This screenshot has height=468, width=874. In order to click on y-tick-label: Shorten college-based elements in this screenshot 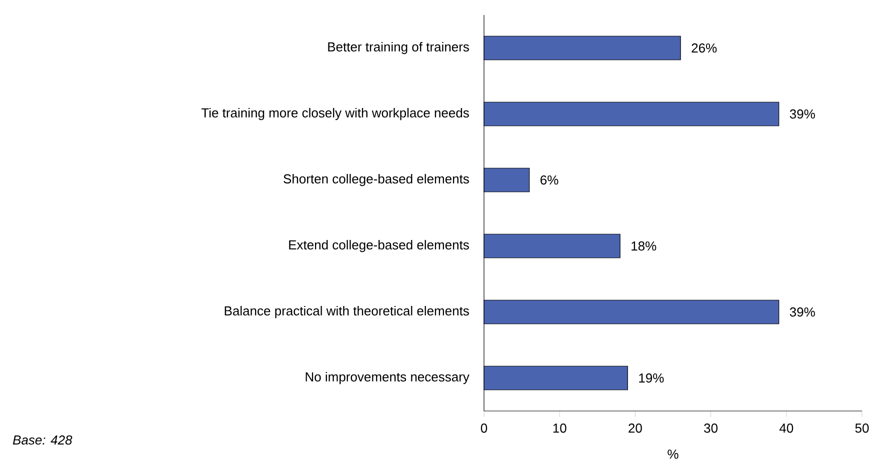, I will do `click(376, 180)`.